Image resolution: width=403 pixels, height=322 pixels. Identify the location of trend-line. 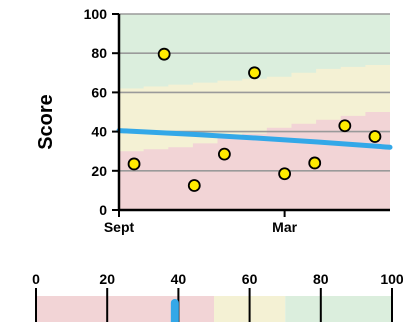
(254, 139).